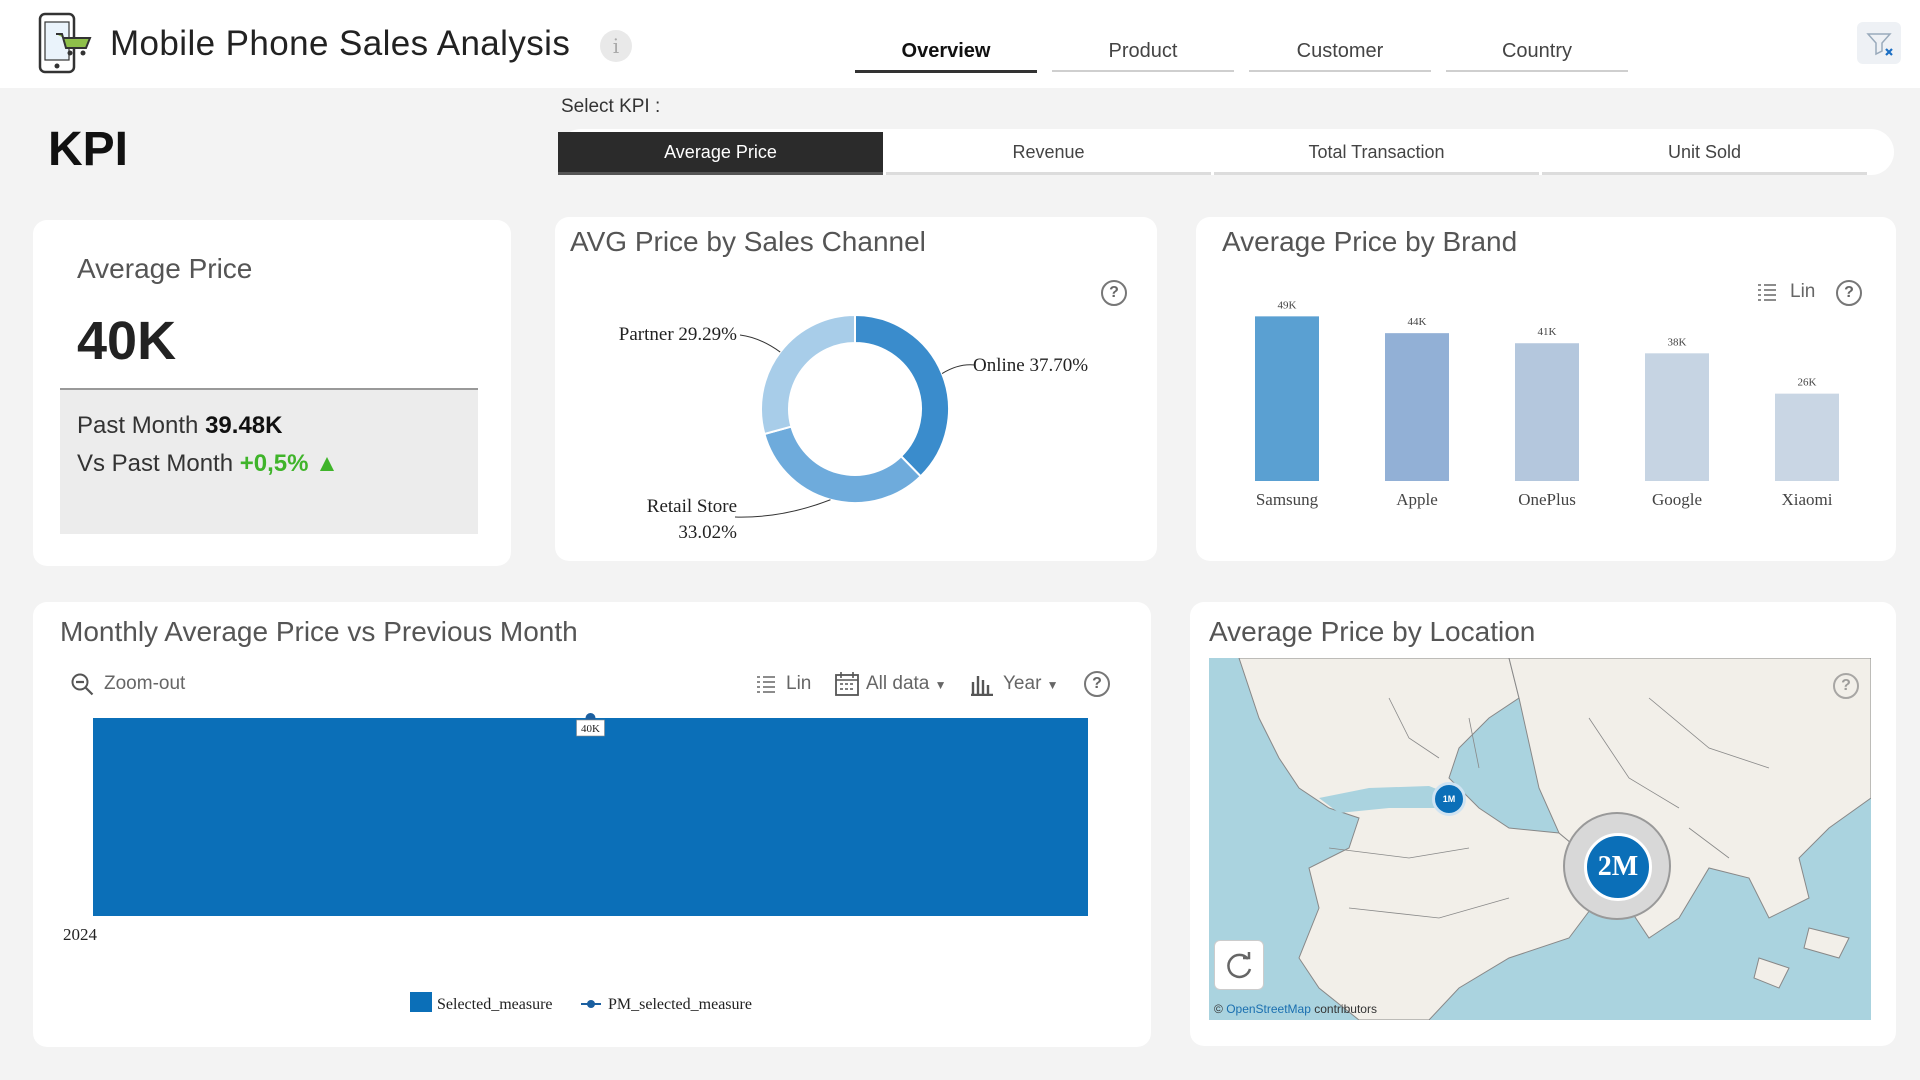  I want to click on past-month-value: 39.48K, so click(244, 425).